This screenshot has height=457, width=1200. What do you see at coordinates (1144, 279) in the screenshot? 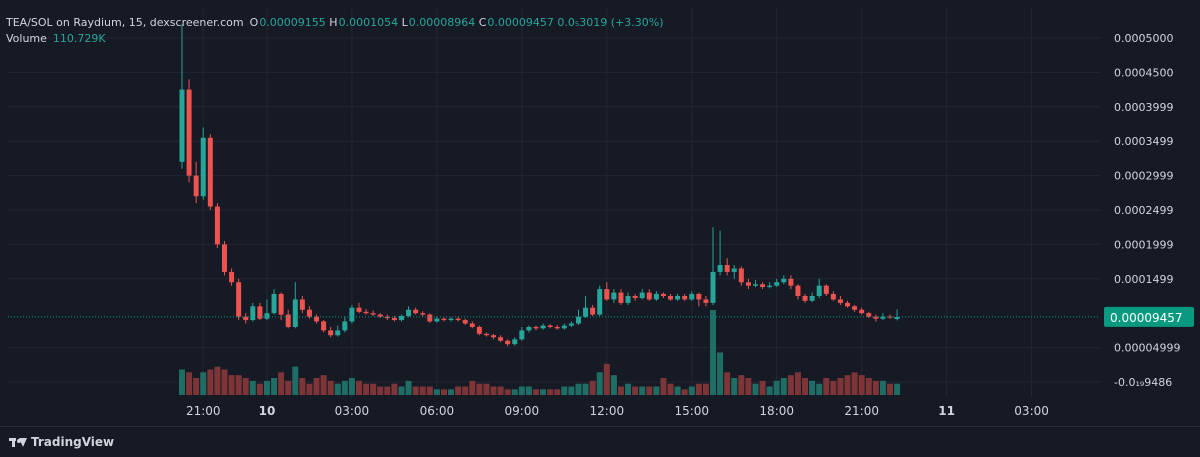
I see `y-tick-label: 0.0001499` at bounding box center [1144, 279].